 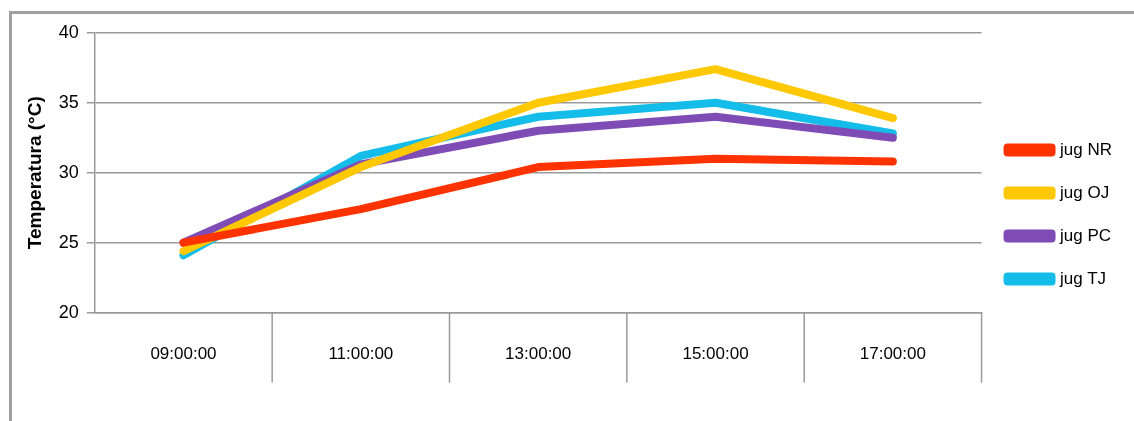 What do you see at coordinates (1085, 235) in the screenshot?
I see `legend-label: jug PC` at bounding box center [1085, 235].